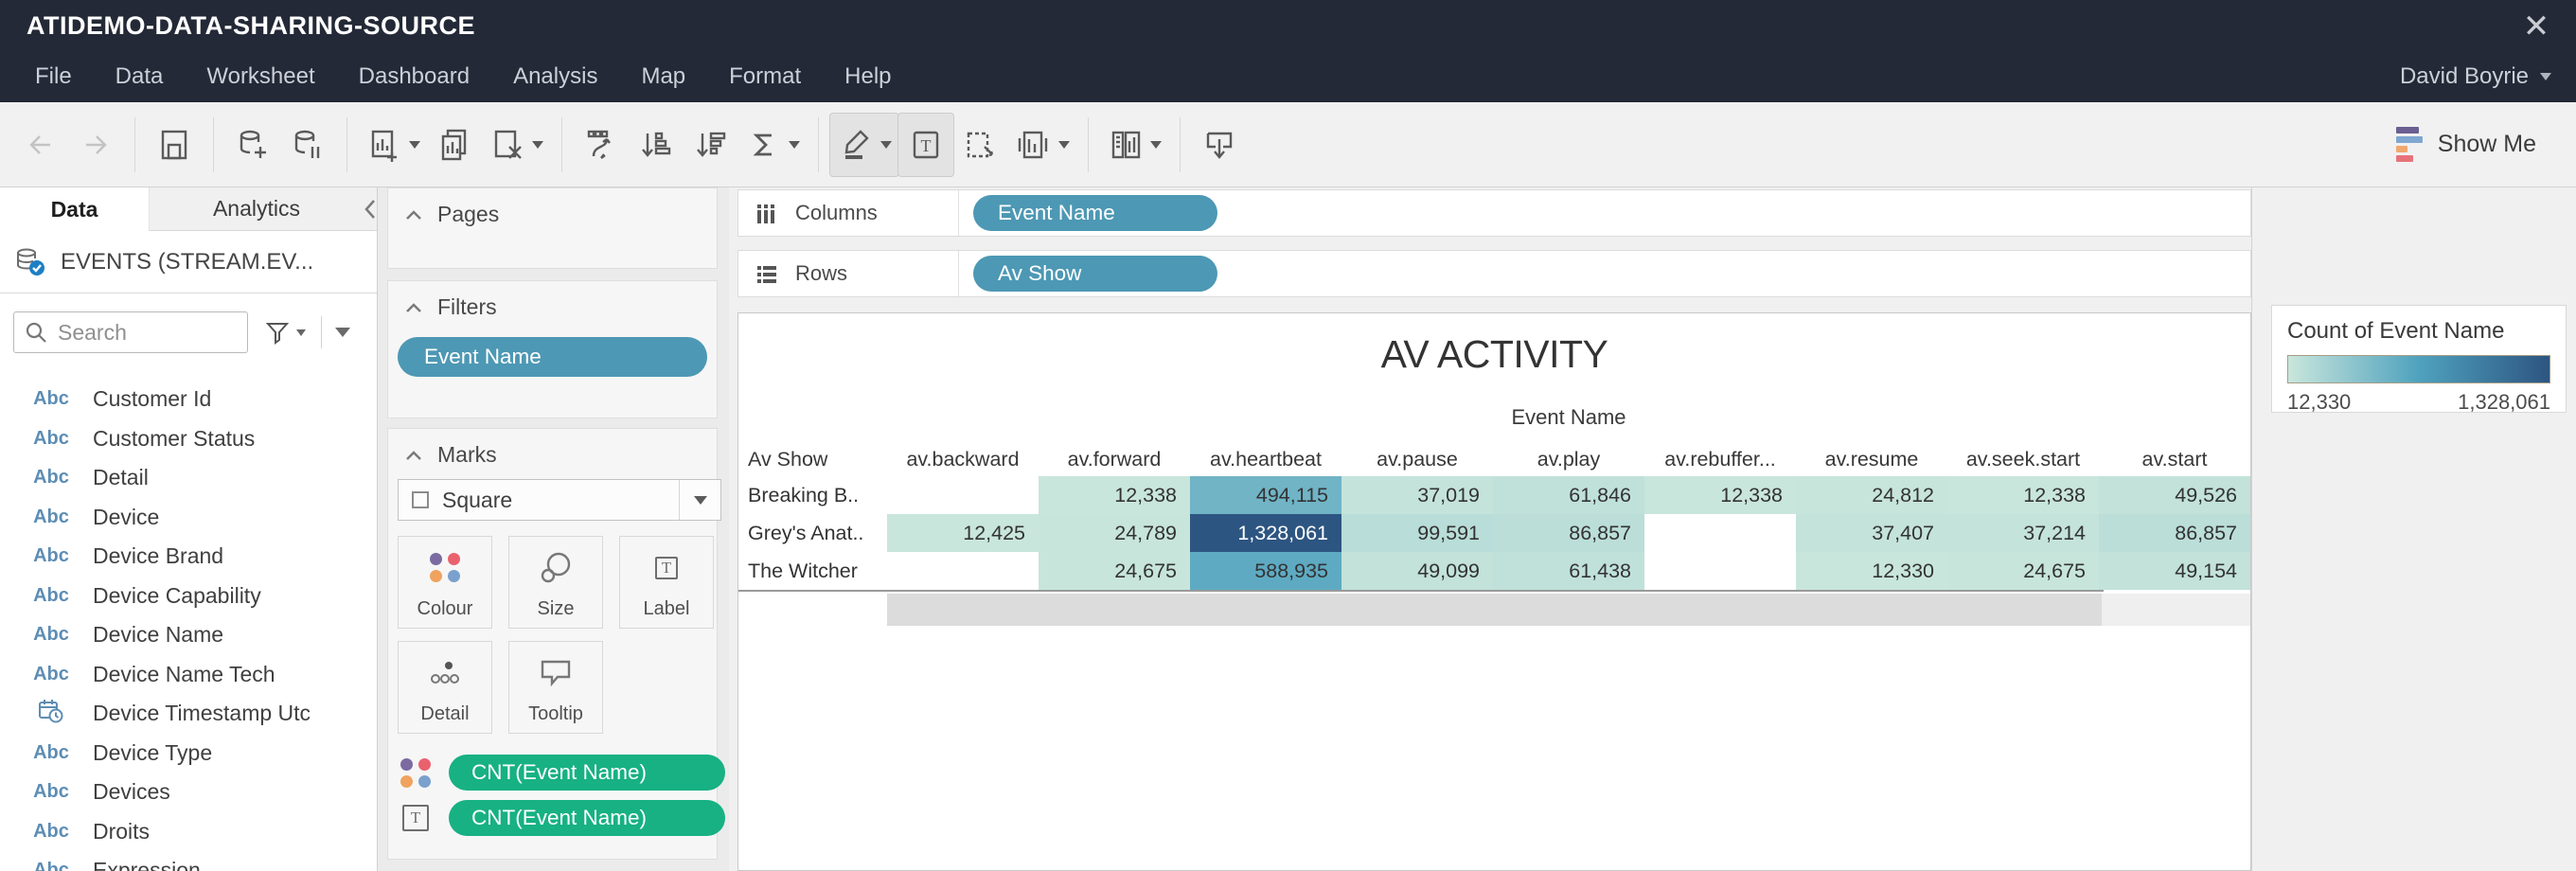 The width and height of the screenshot is (2576, 871). Describe the element at coordinates (40, 145) in the screenshot. I see `back-button` at that location.